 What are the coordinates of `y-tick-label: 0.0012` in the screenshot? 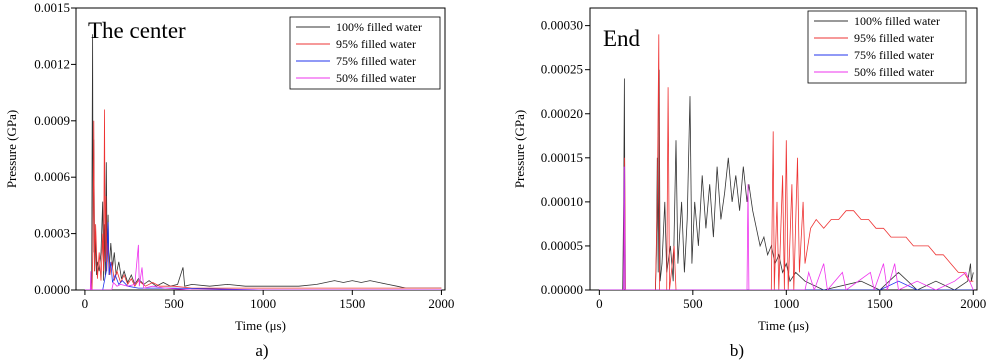 It's located at (52, 63).